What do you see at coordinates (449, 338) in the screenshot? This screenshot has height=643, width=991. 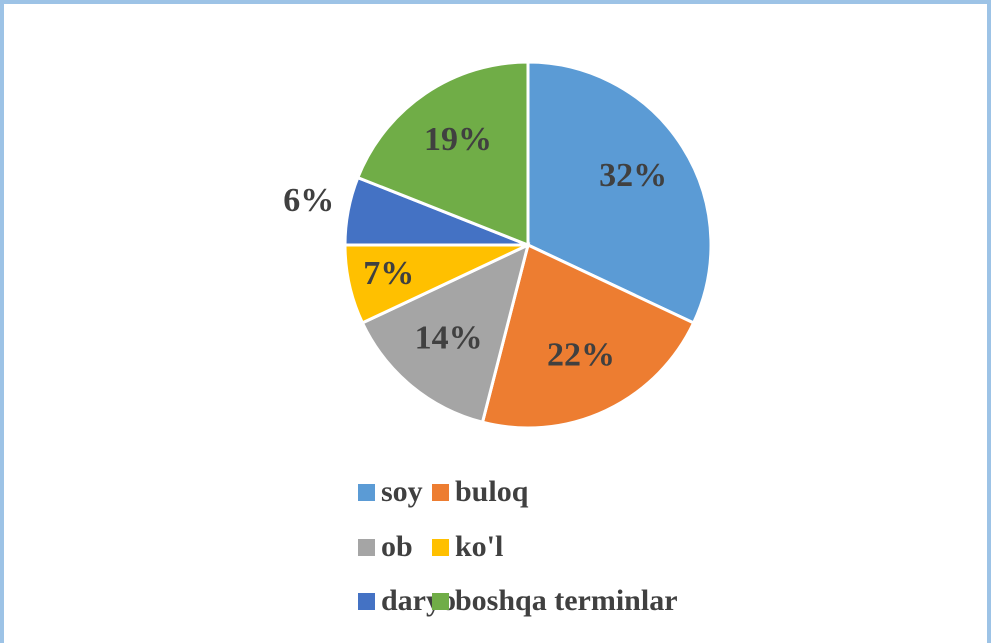 I see `data-label: 14%` at bounding box center [449, 338].